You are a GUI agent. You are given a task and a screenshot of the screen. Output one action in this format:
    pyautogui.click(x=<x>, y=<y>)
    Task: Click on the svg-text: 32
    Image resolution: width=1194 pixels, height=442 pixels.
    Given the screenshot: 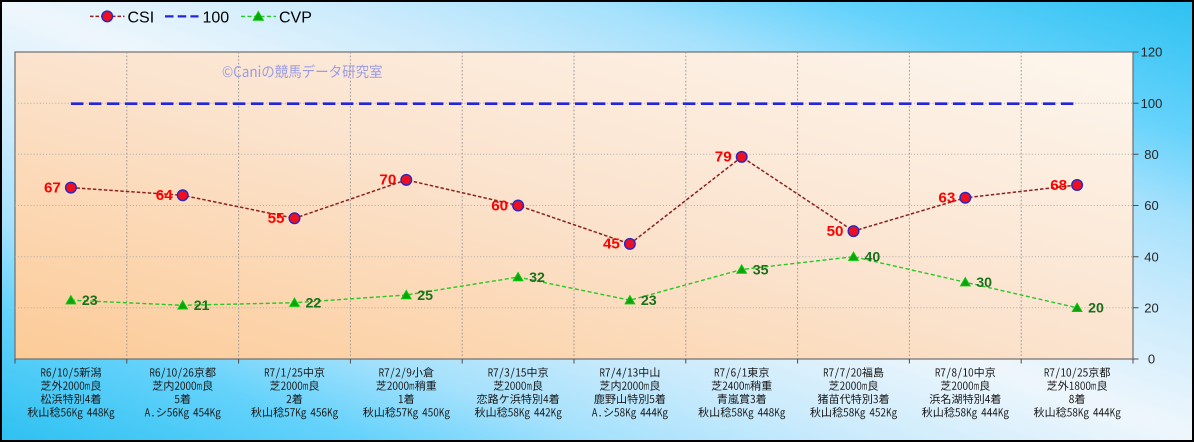 What is the action you would take?
    pyautogui.click(x=537, y=278)
    